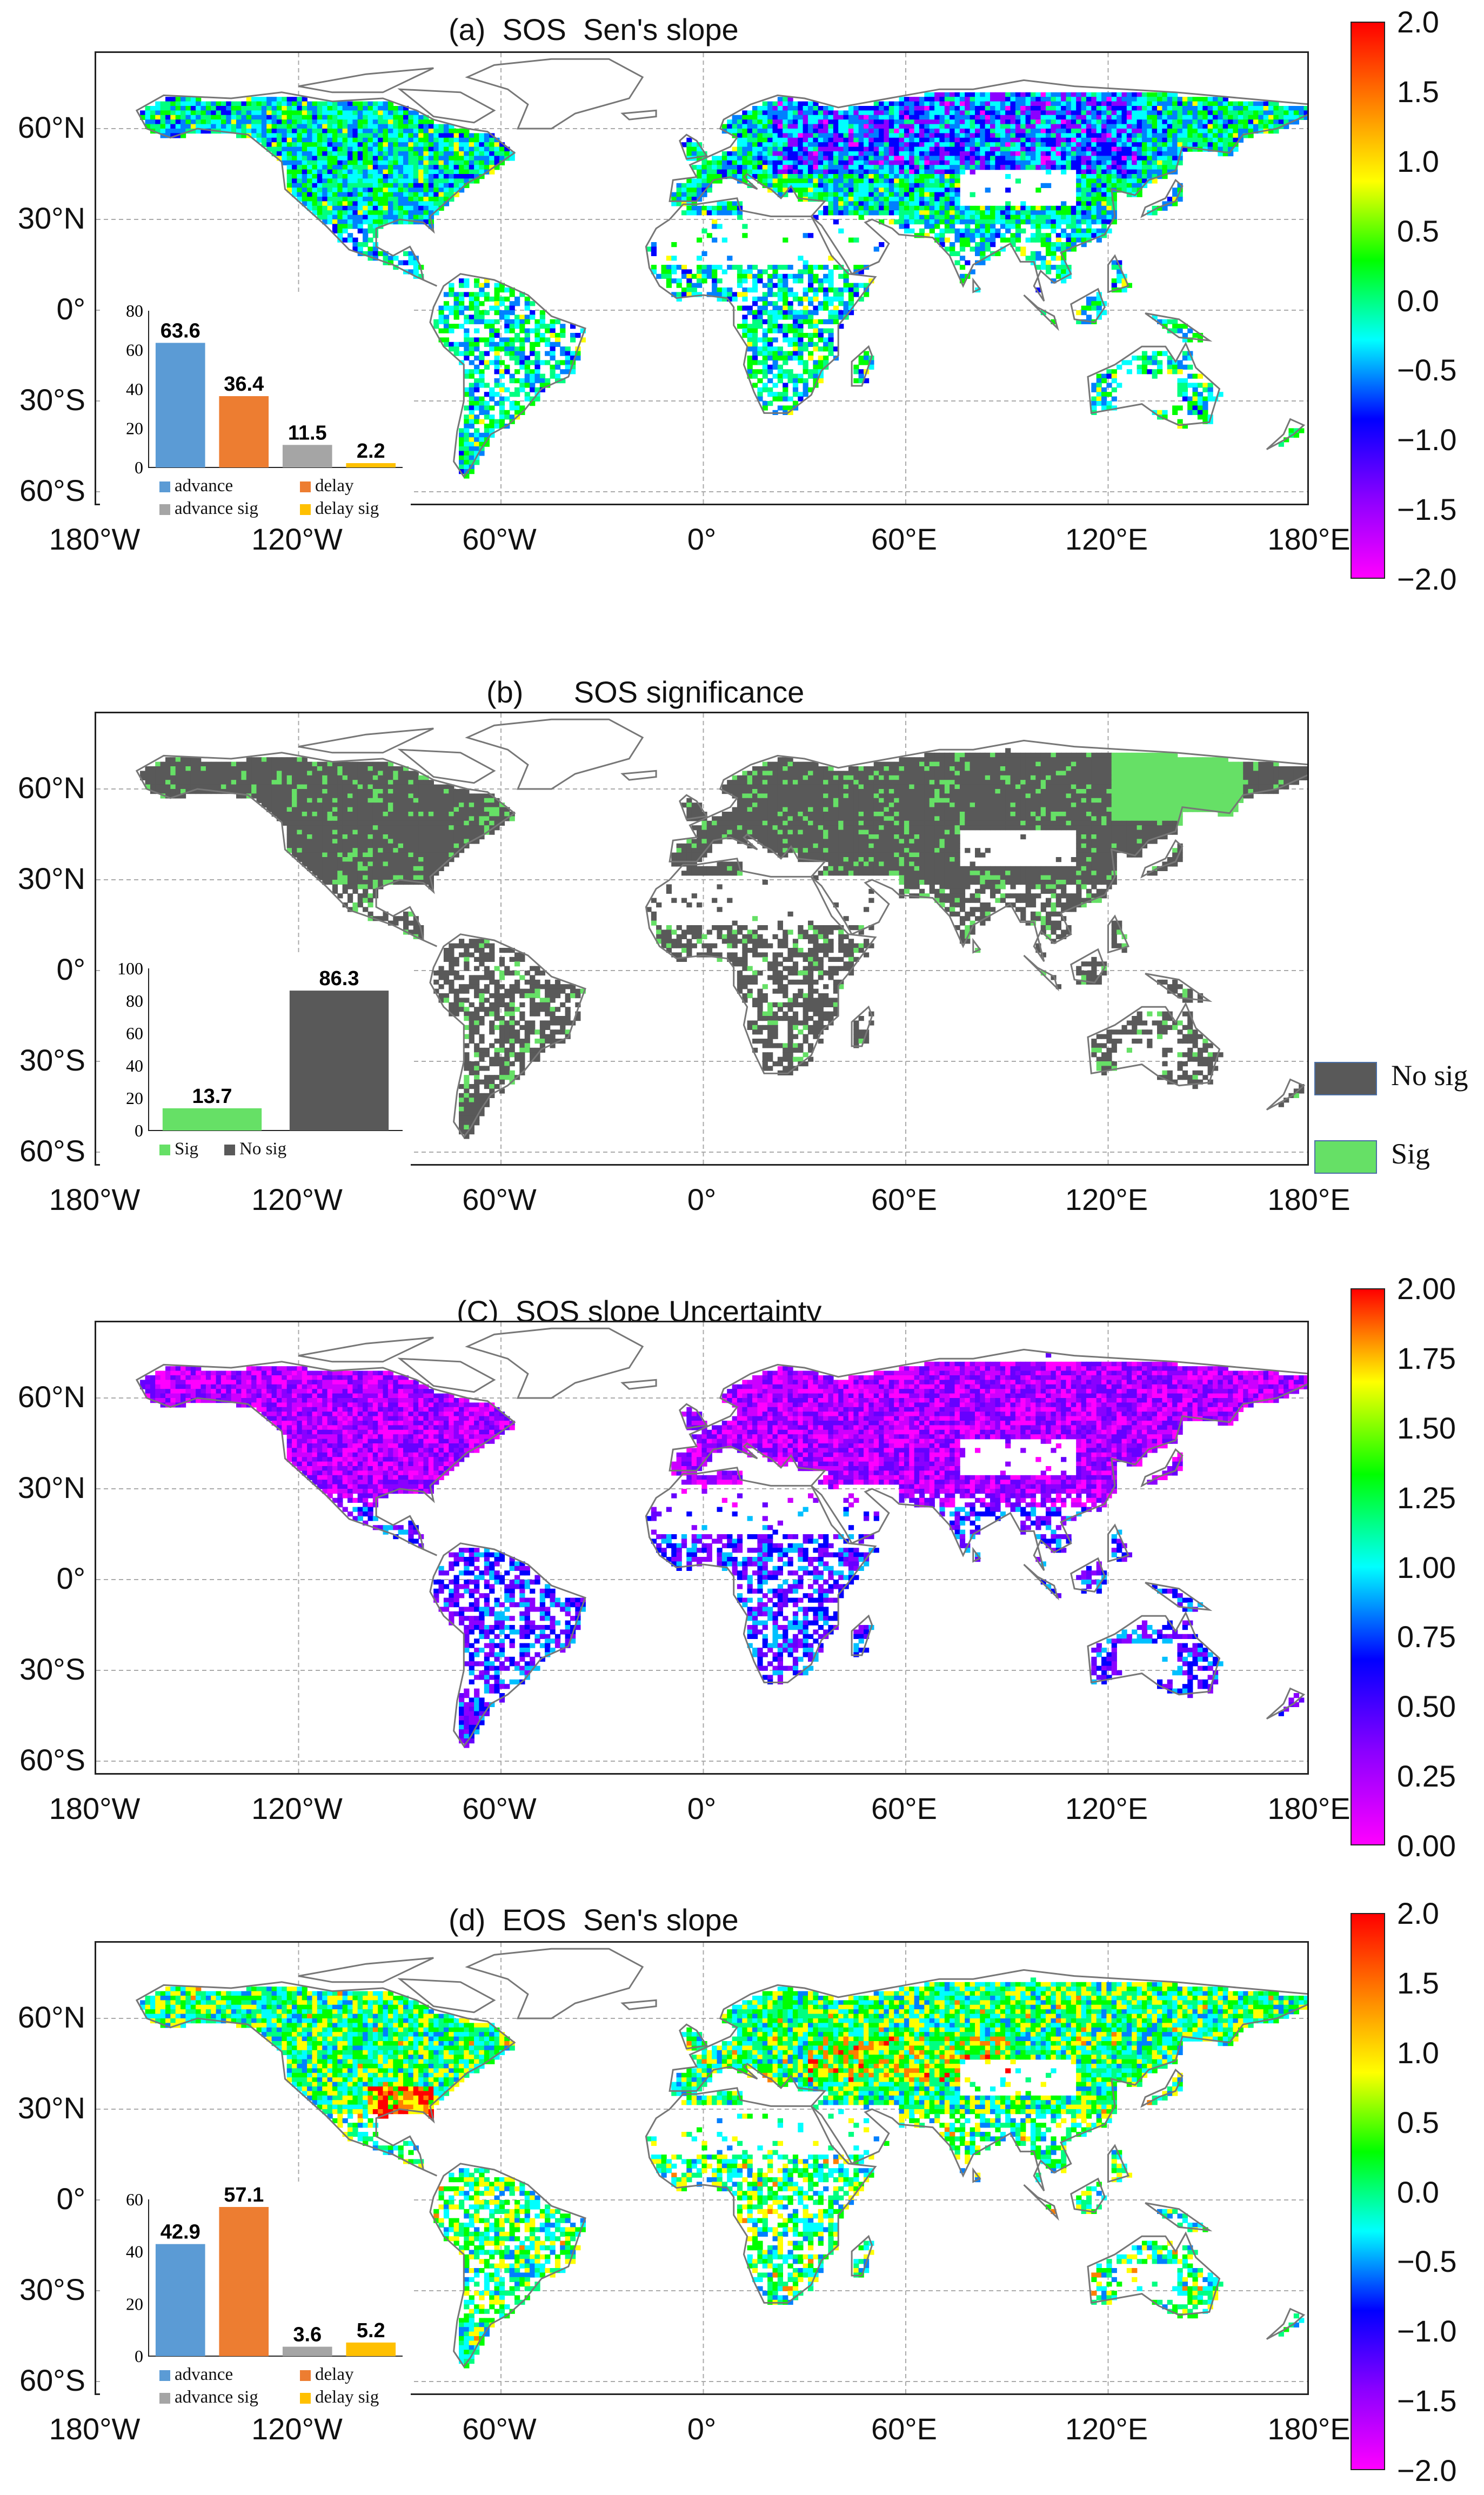 This screenshot has height=2495, width=1484. I want to click on inset-ytick-label: 20, so click(134, 2303).